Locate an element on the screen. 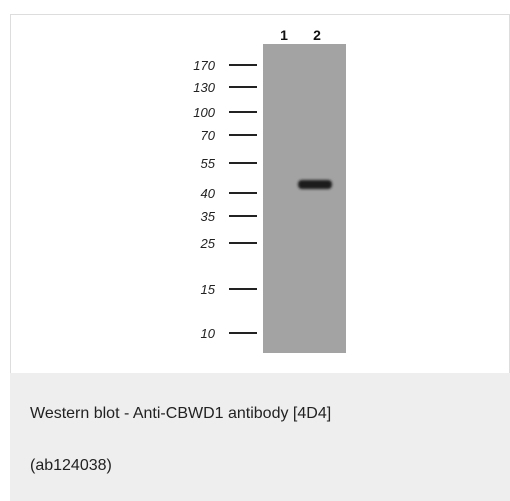  marker-label-170: 170 is located at coordinates (204, 65).